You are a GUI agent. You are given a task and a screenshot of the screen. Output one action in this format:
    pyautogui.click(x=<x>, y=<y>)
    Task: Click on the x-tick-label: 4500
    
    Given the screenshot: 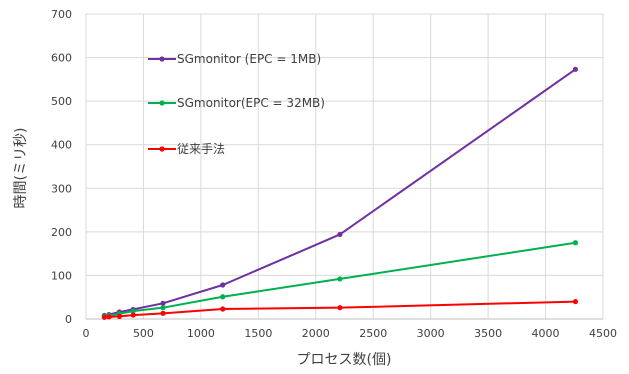 What is the action you would take?
    pyautogui.click(x=603, y=333)
    